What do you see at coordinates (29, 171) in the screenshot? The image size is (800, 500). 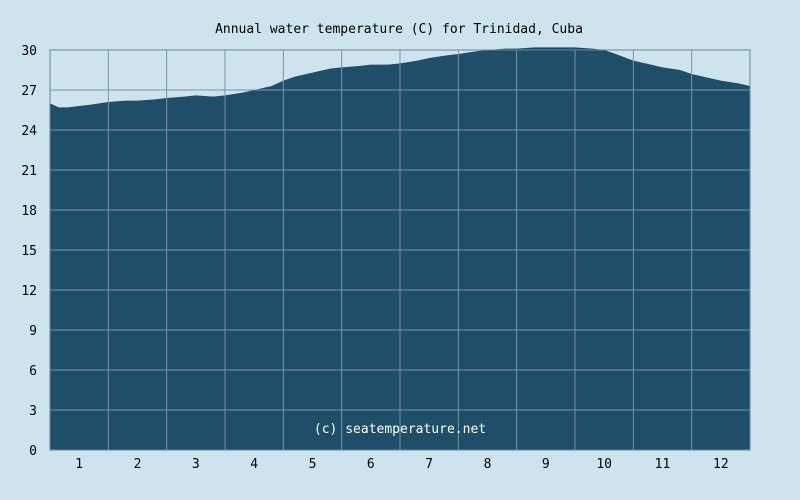 I see `y-tick-label: 21` at bounding box center [29, 171].